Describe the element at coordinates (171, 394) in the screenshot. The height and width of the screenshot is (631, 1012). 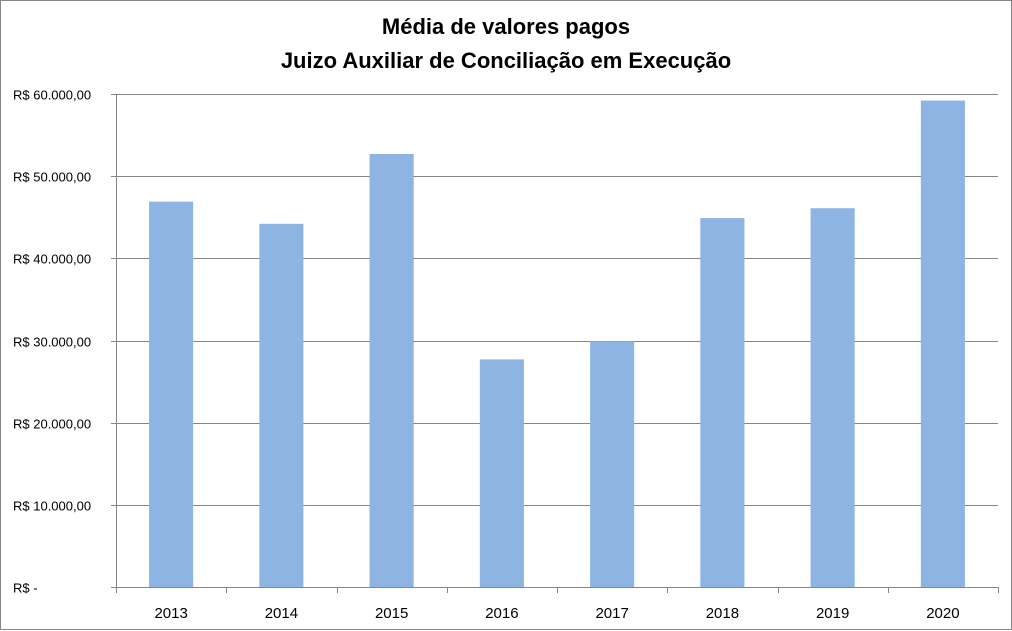
I see `bar-2013` at that location.